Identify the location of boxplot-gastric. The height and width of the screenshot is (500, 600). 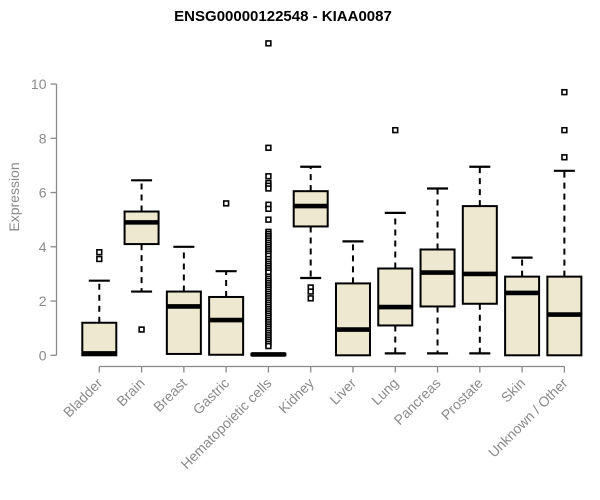
(226, 278).